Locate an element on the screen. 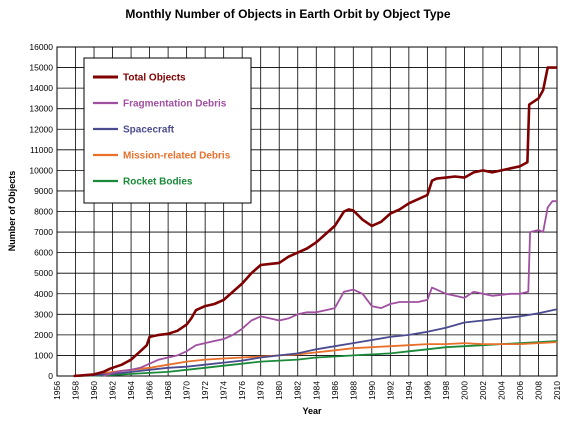 Image resolution: width=570 pixels, height=421 pixels. x-tick-label: 1956 is located at coordinates (57, 390).